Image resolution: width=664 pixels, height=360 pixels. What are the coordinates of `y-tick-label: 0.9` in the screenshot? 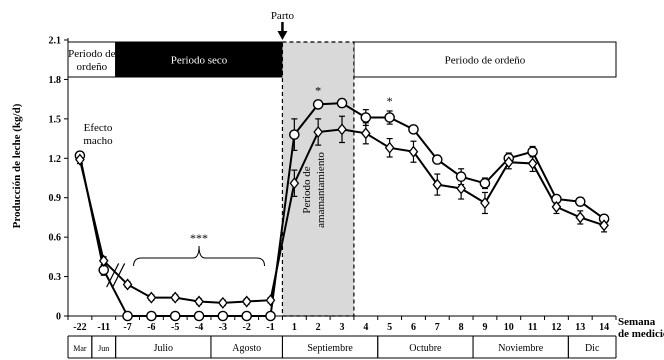 It's located at (55, 198).